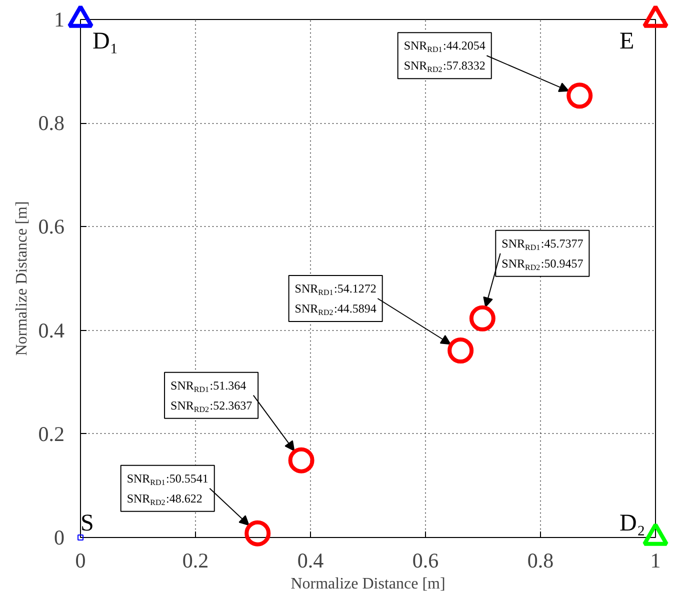 Image resolution: width=693 pixels, height=605 pixels. What do you see at coordinates (627, 41) in the screenshot?
I see `series-label: E` at bounding box center [627, 41].